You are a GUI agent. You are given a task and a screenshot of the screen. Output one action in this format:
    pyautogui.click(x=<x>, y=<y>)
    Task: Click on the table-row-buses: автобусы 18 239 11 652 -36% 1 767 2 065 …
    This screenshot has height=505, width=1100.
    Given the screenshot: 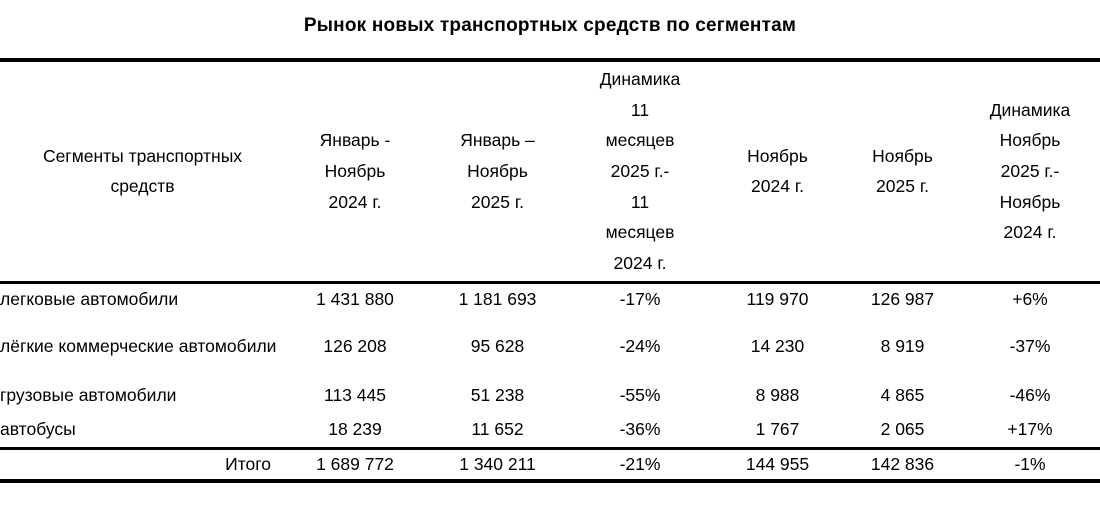 What is the action you would take?
    pyautogui.click(x=550, y=430)
    